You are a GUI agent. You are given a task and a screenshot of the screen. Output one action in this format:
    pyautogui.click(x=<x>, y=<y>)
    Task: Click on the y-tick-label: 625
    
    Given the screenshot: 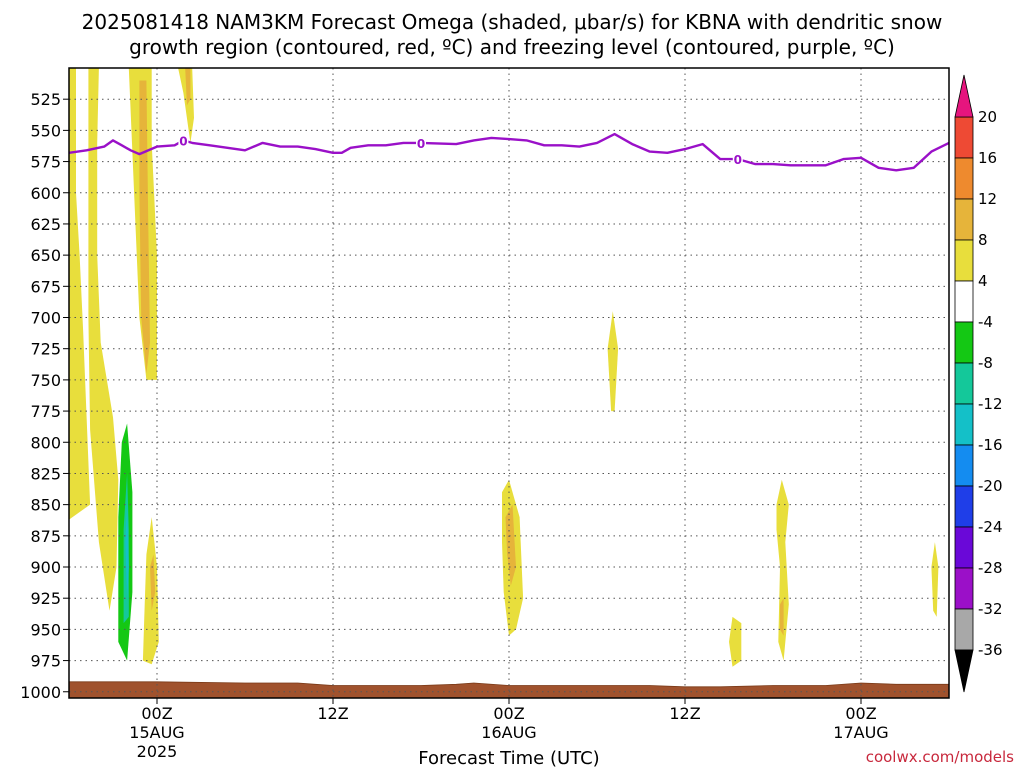 What is the action you would take?
    pyautogui.click(x=45, y=224)
    